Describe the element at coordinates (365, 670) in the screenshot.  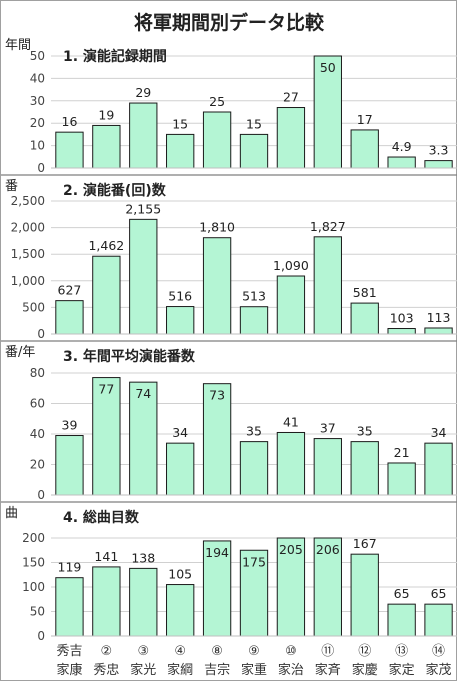
I see `x-tick-label-bottom: 家慶` at that location.